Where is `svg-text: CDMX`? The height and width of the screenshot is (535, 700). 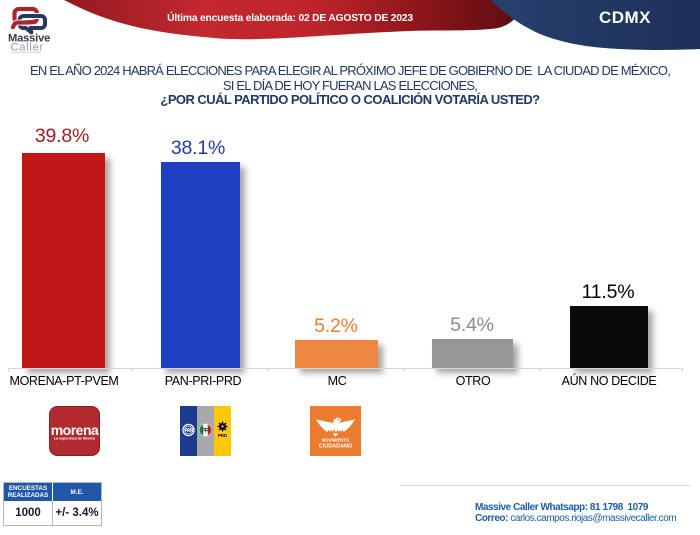 svg-text: CDMX is located at coordinates (625, 17).